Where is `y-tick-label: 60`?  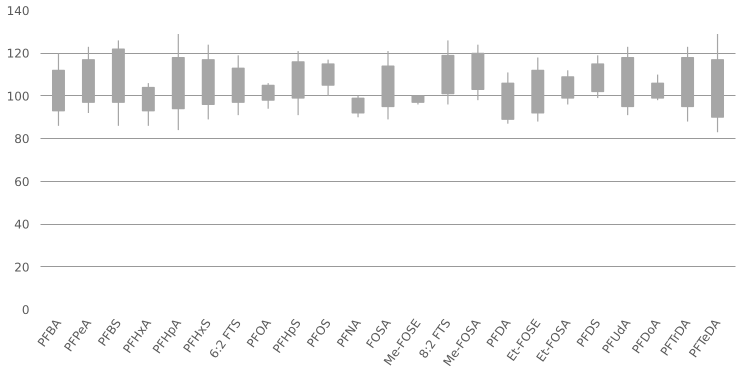 y-tick-label: 60 is located at coordinates (22, 181).